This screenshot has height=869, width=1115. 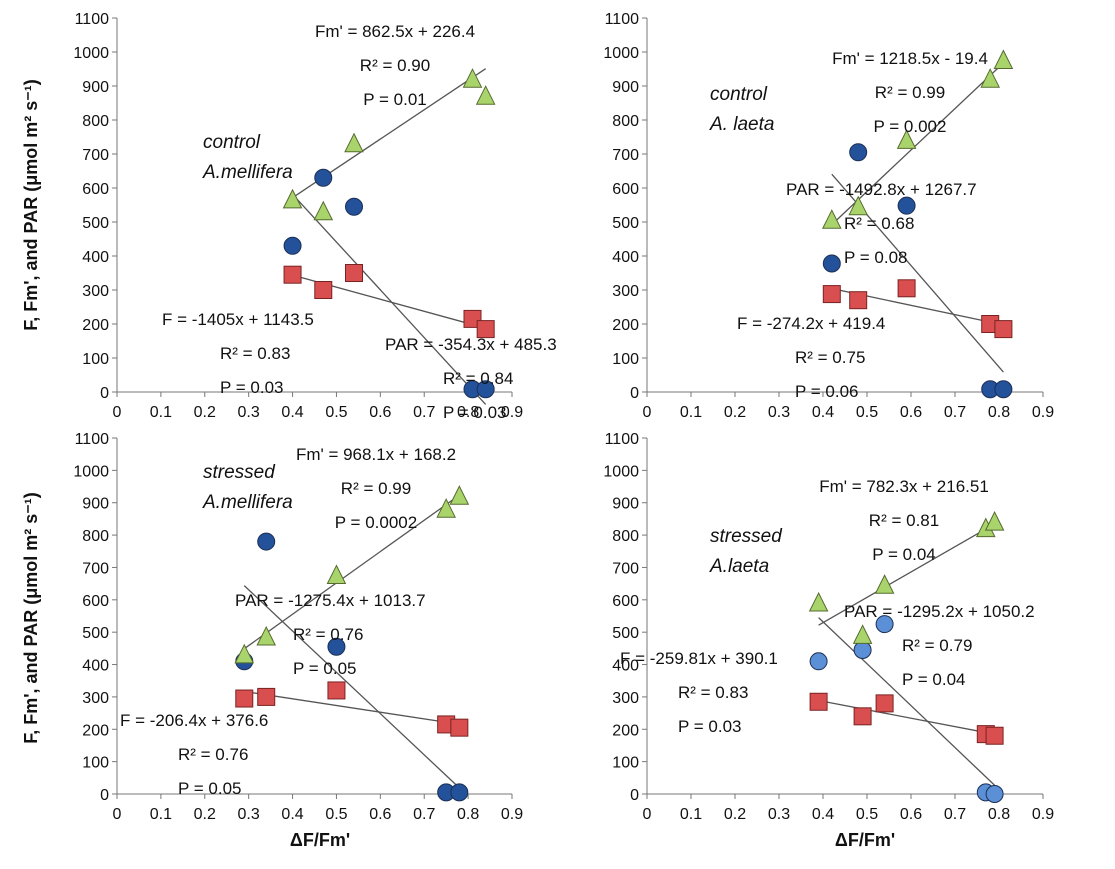 I want to click on regression-annotation: P = 0.01, so click(x=395, y=99).